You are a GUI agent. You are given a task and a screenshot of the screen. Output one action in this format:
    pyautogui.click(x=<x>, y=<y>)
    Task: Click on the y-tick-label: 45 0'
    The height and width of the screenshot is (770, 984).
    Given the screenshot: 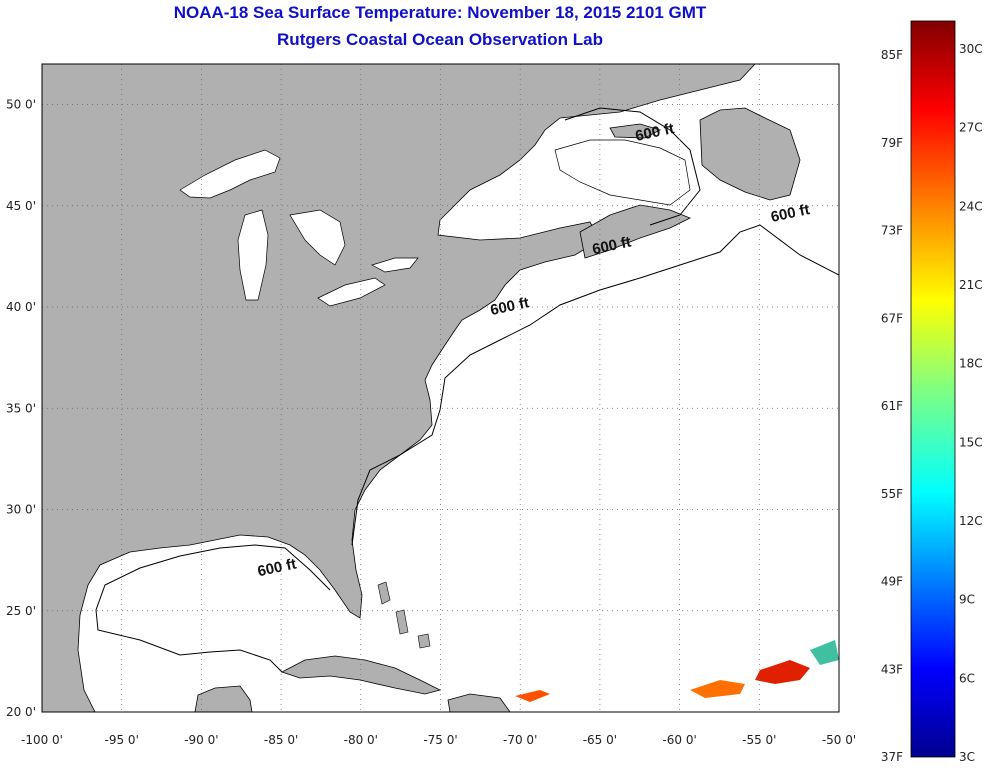 What is the action you would take?
    pyautogui.click(x=21, y=206)
    